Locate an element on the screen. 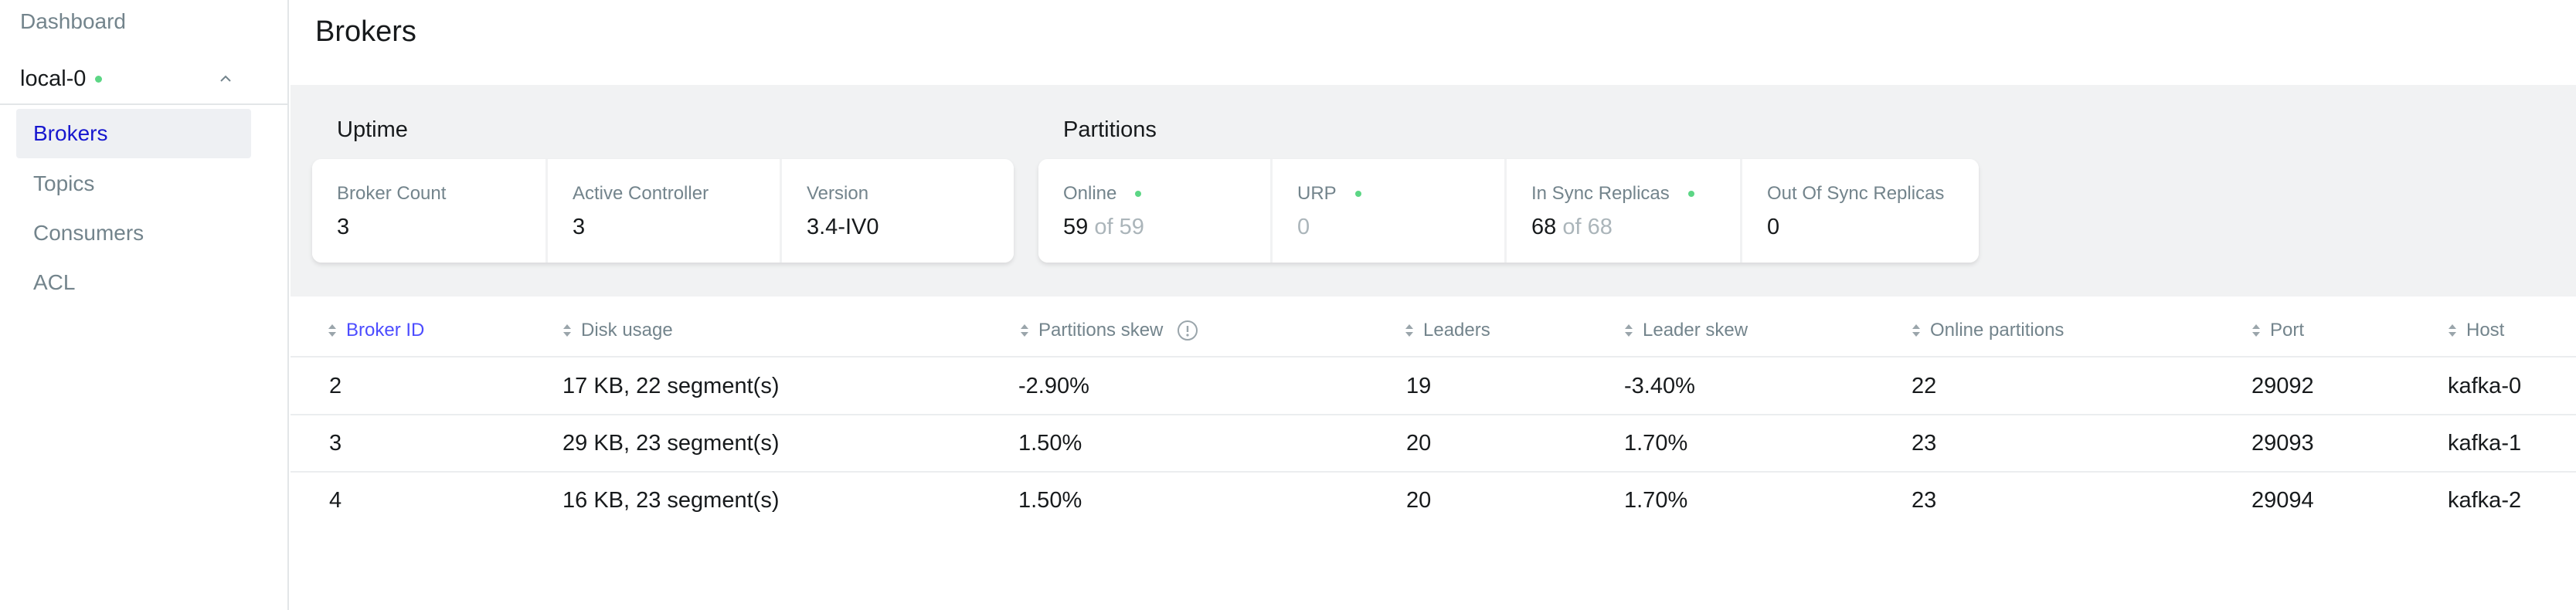 The height and width of the screenshot is (610, 2576). column-header-label: Host is located at coordinates (2485, 331).